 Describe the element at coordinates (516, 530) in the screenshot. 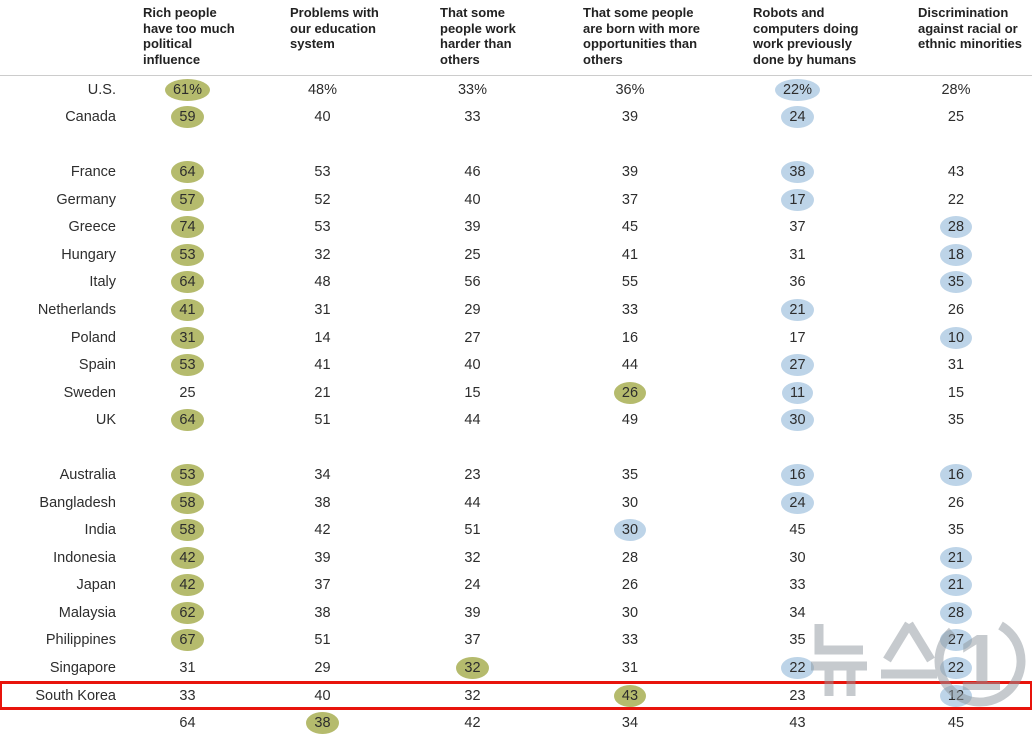

I see `table-row: India 58 42 51 30 45 35` at that location.